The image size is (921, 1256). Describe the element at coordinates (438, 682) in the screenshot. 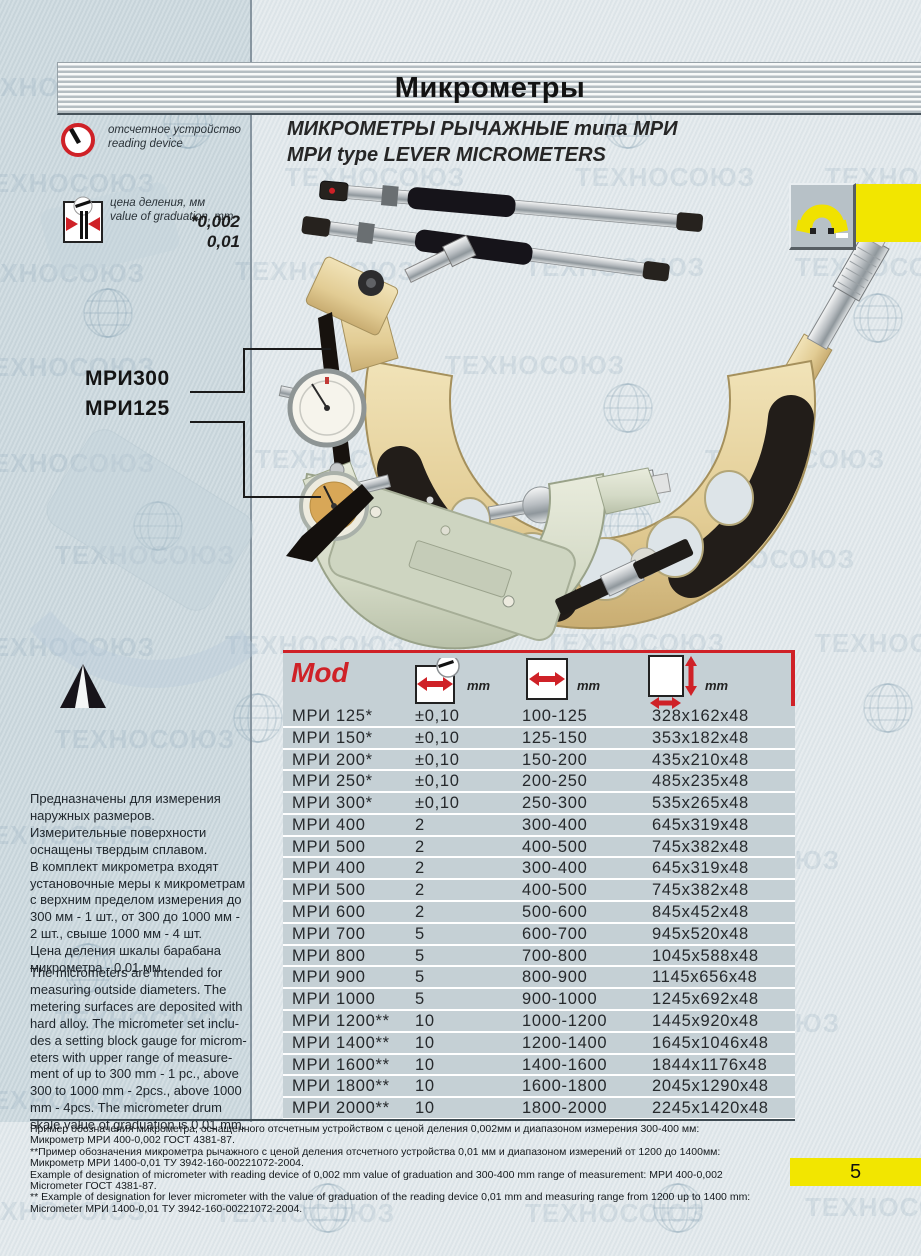

I see `graduation-range-icon` at that location.